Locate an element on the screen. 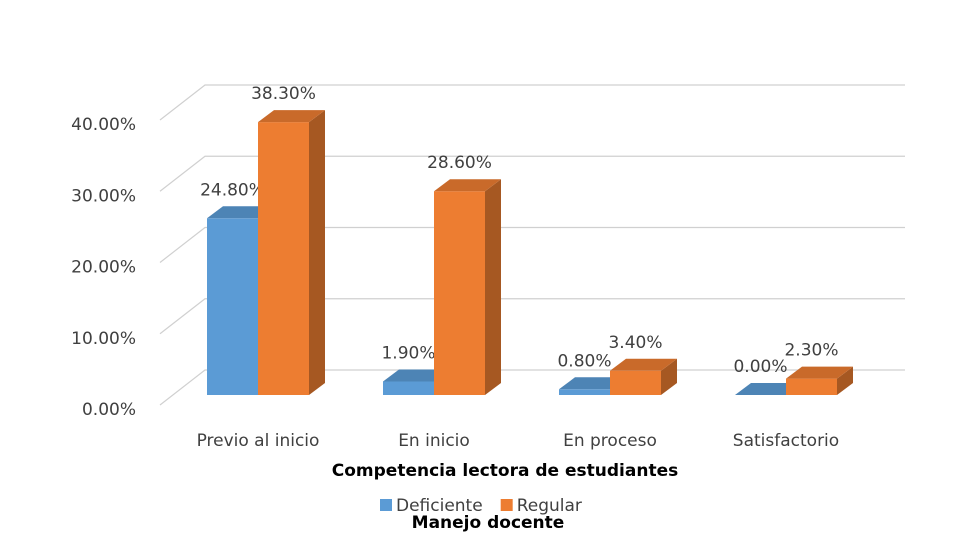 The image size is (955, 540). y-tick-label: 30.00% is located at coordinates (103, 196).